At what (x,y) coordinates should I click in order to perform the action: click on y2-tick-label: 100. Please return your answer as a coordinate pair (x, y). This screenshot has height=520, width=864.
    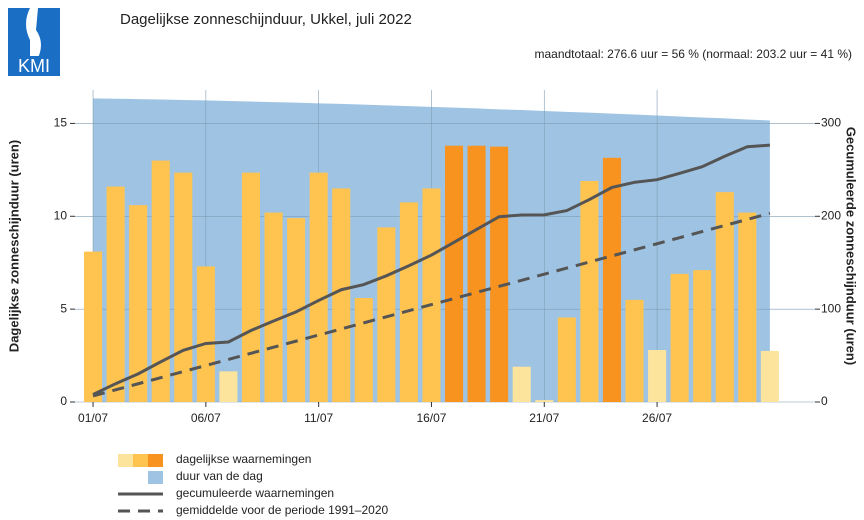
    Looking at the image, I should click on (831, 308).